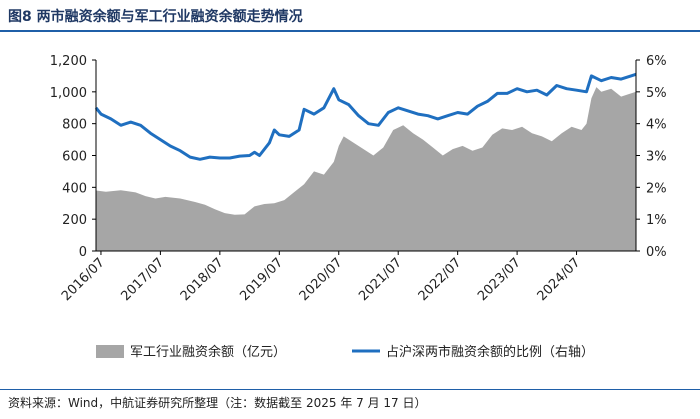  Describe the element at coordinates (656, 125) in the screenshot. I see `y-right-tick-label: 4%` at that location.